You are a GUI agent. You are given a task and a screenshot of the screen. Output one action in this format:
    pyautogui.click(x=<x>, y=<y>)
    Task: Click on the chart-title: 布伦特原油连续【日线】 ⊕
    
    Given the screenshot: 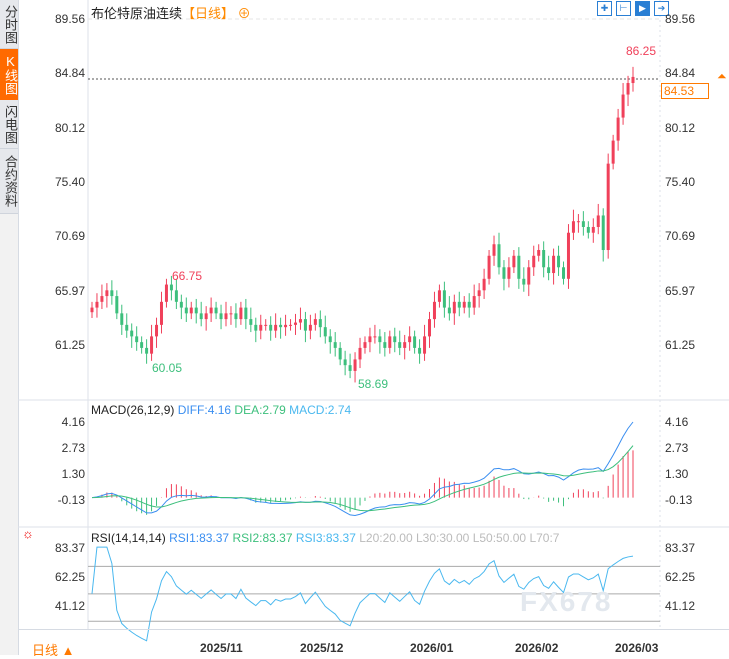 What is the action you would take?
    pyautogui.click(x=171, y=12)
    